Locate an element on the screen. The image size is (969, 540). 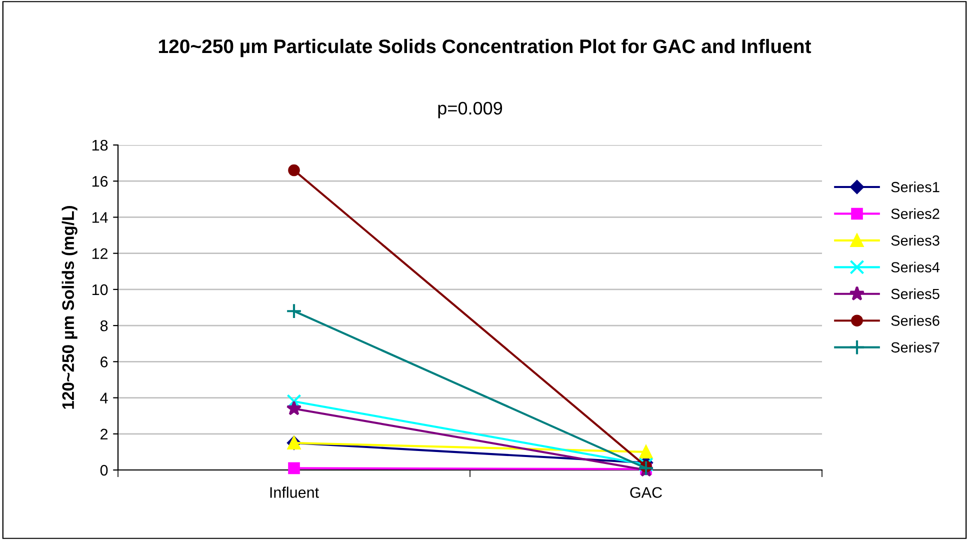
legend-label: Series6 is located at coordinates (915, 320).